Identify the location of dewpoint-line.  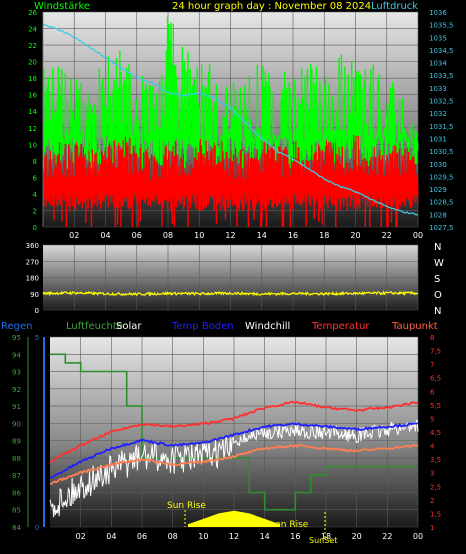
(234, 464).